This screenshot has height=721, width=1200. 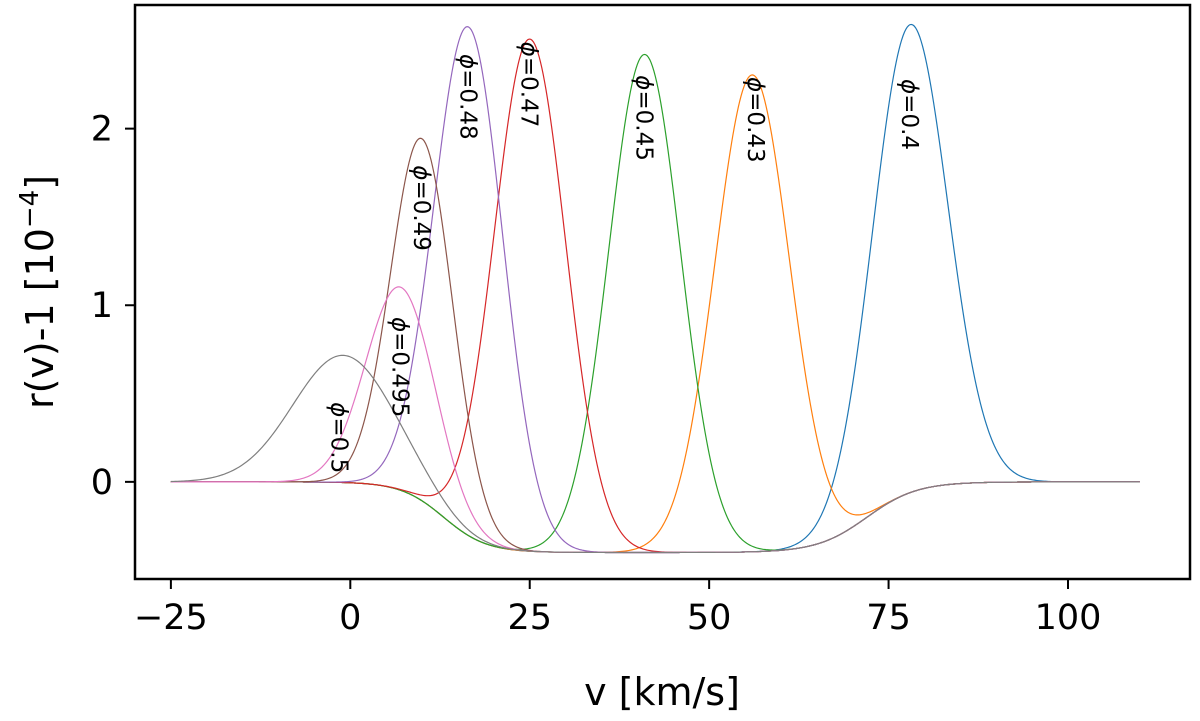 I want to click on phase-annotation: ϕ=0.48, so click(x=468, y=97).